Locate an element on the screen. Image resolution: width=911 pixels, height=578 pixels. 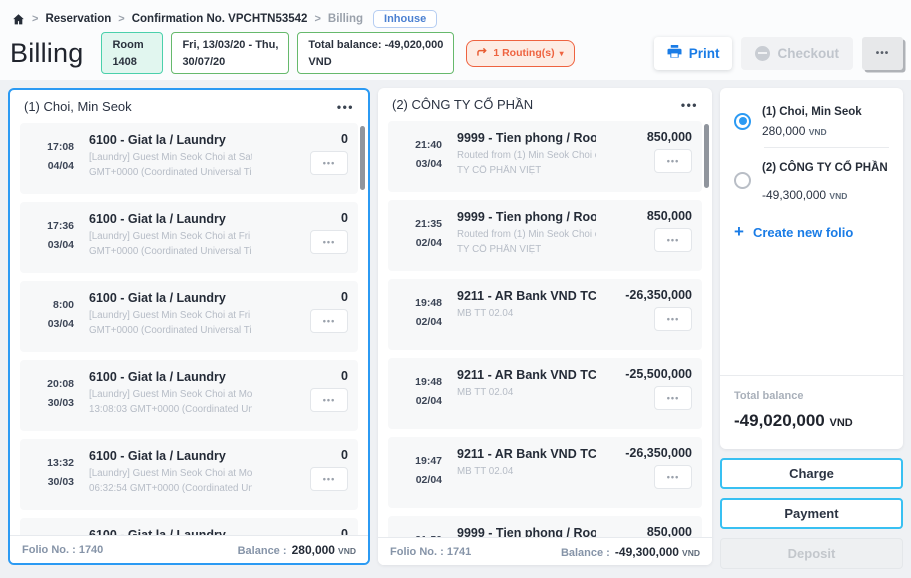
txn-date: 02/04 is located at coordinates (428, 321).